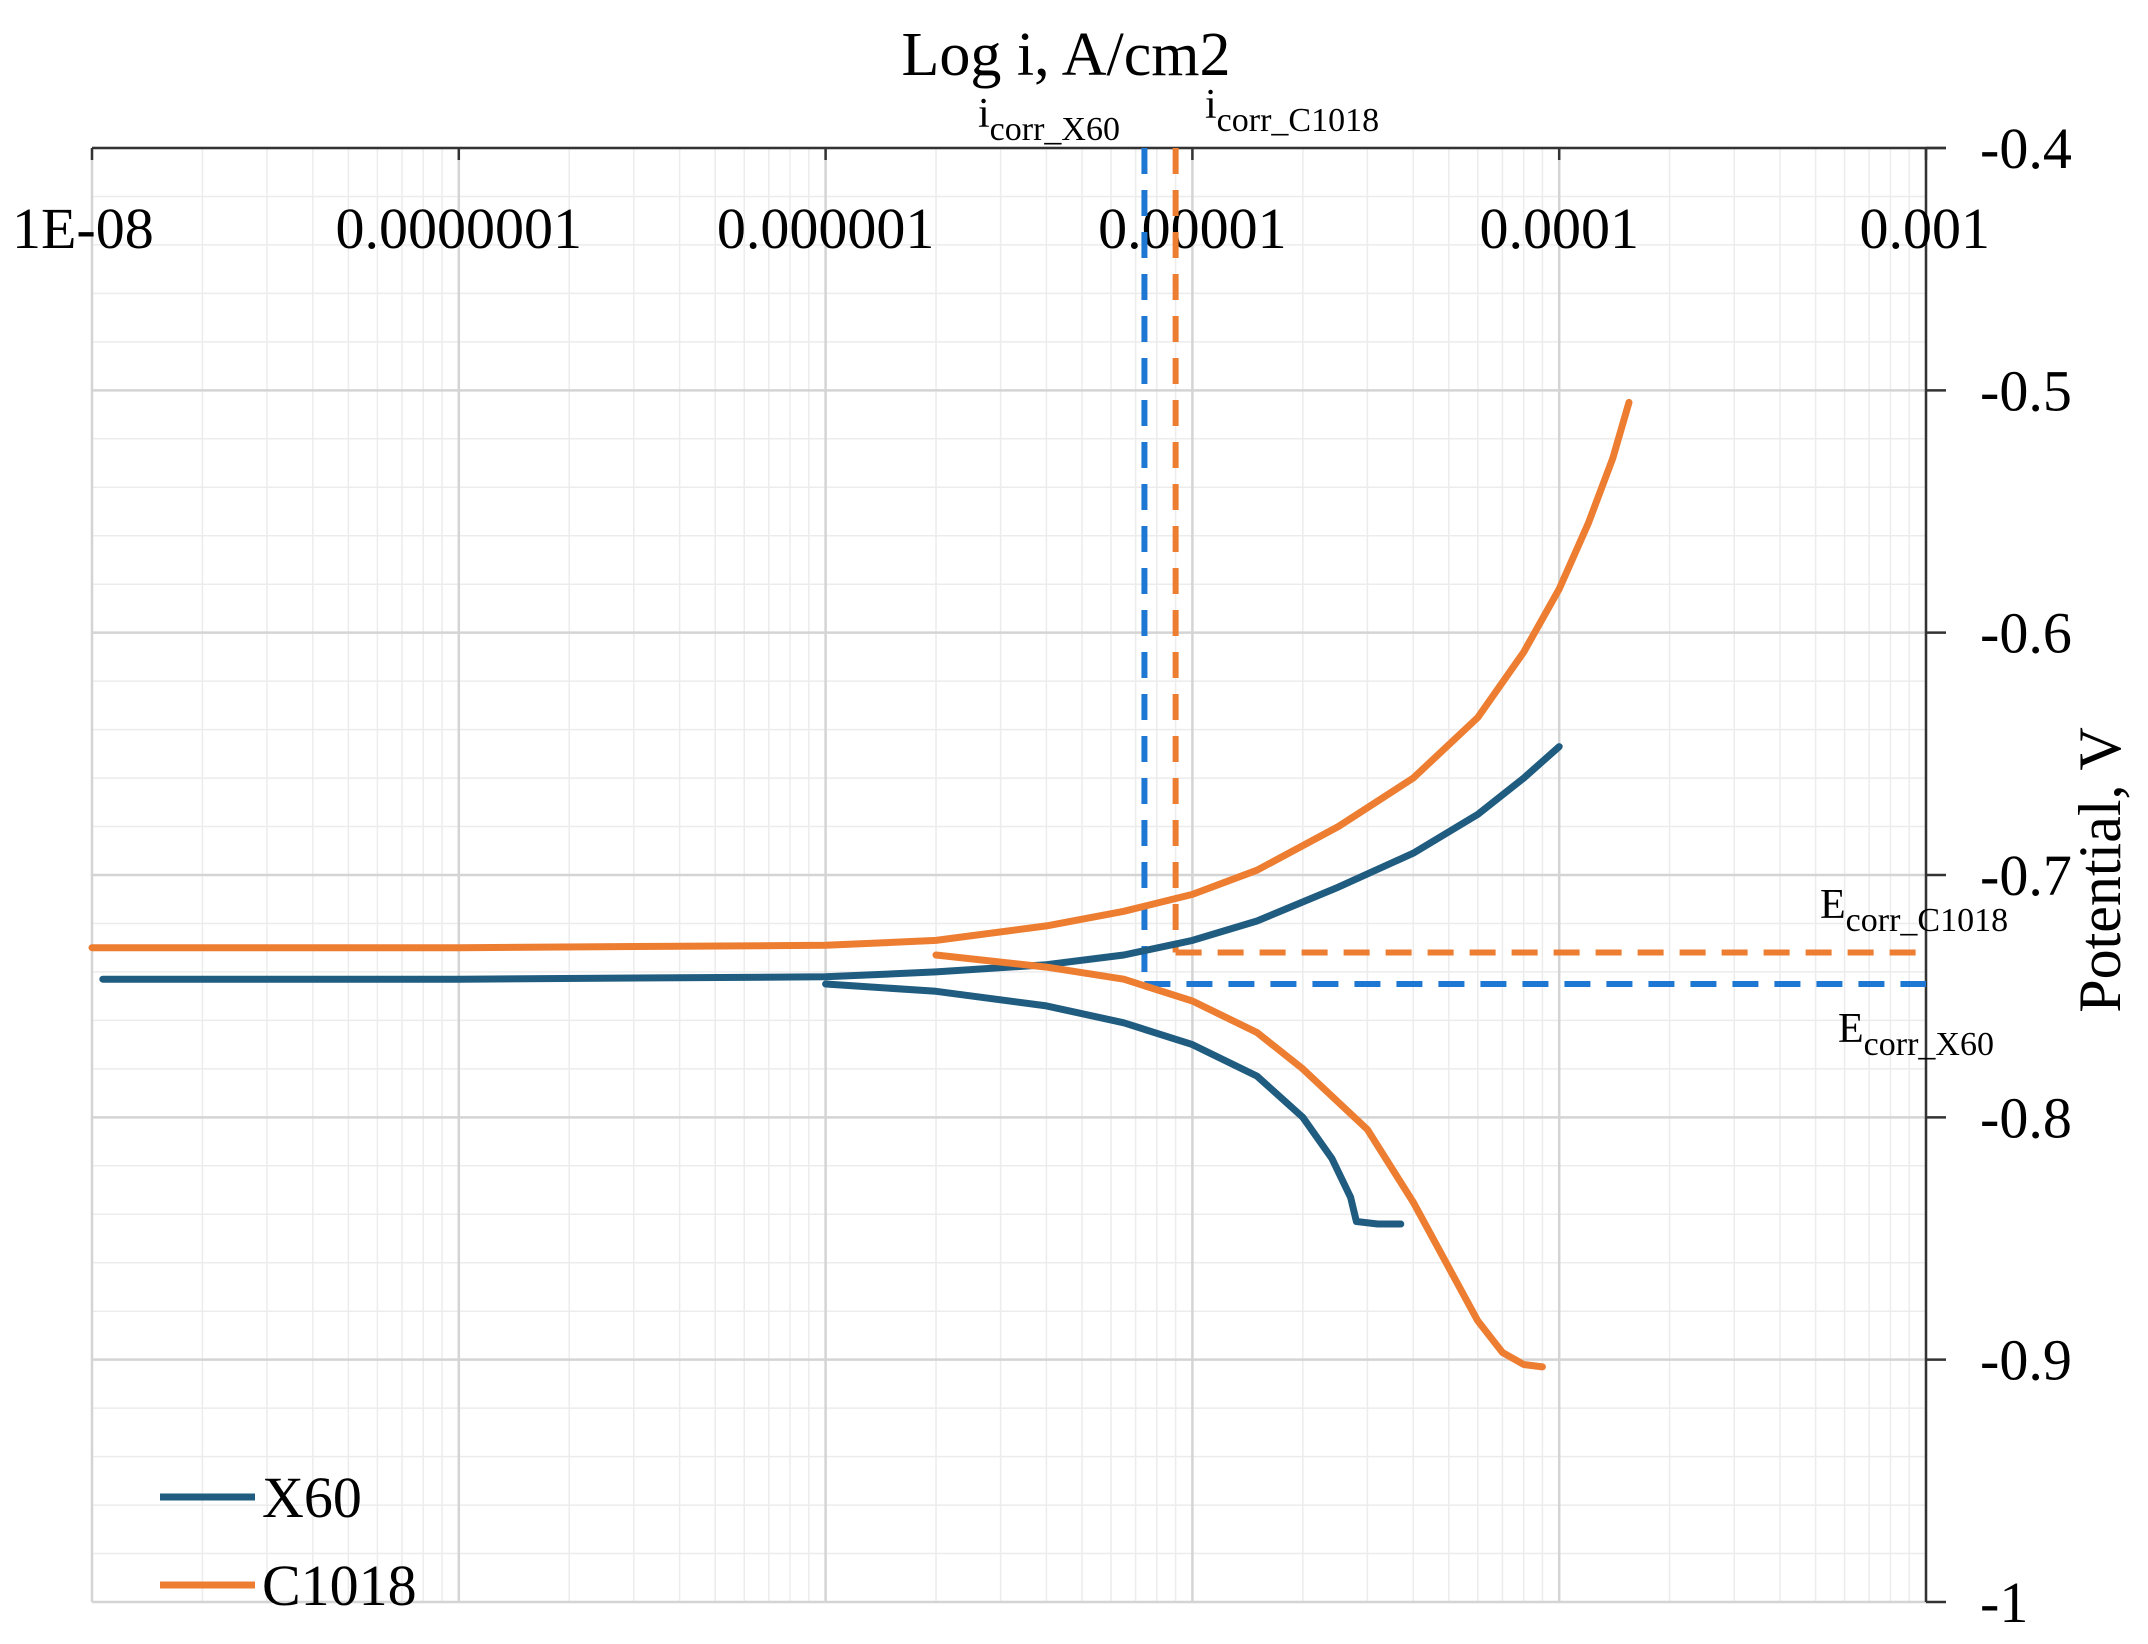 Image resolution: width=2148 pixels, height=1644 pixels. What do you see at coordinates (1925, 228) in the screenshot?
I see `x-tick-label: 0.001` at bounding box center [1925, 228].